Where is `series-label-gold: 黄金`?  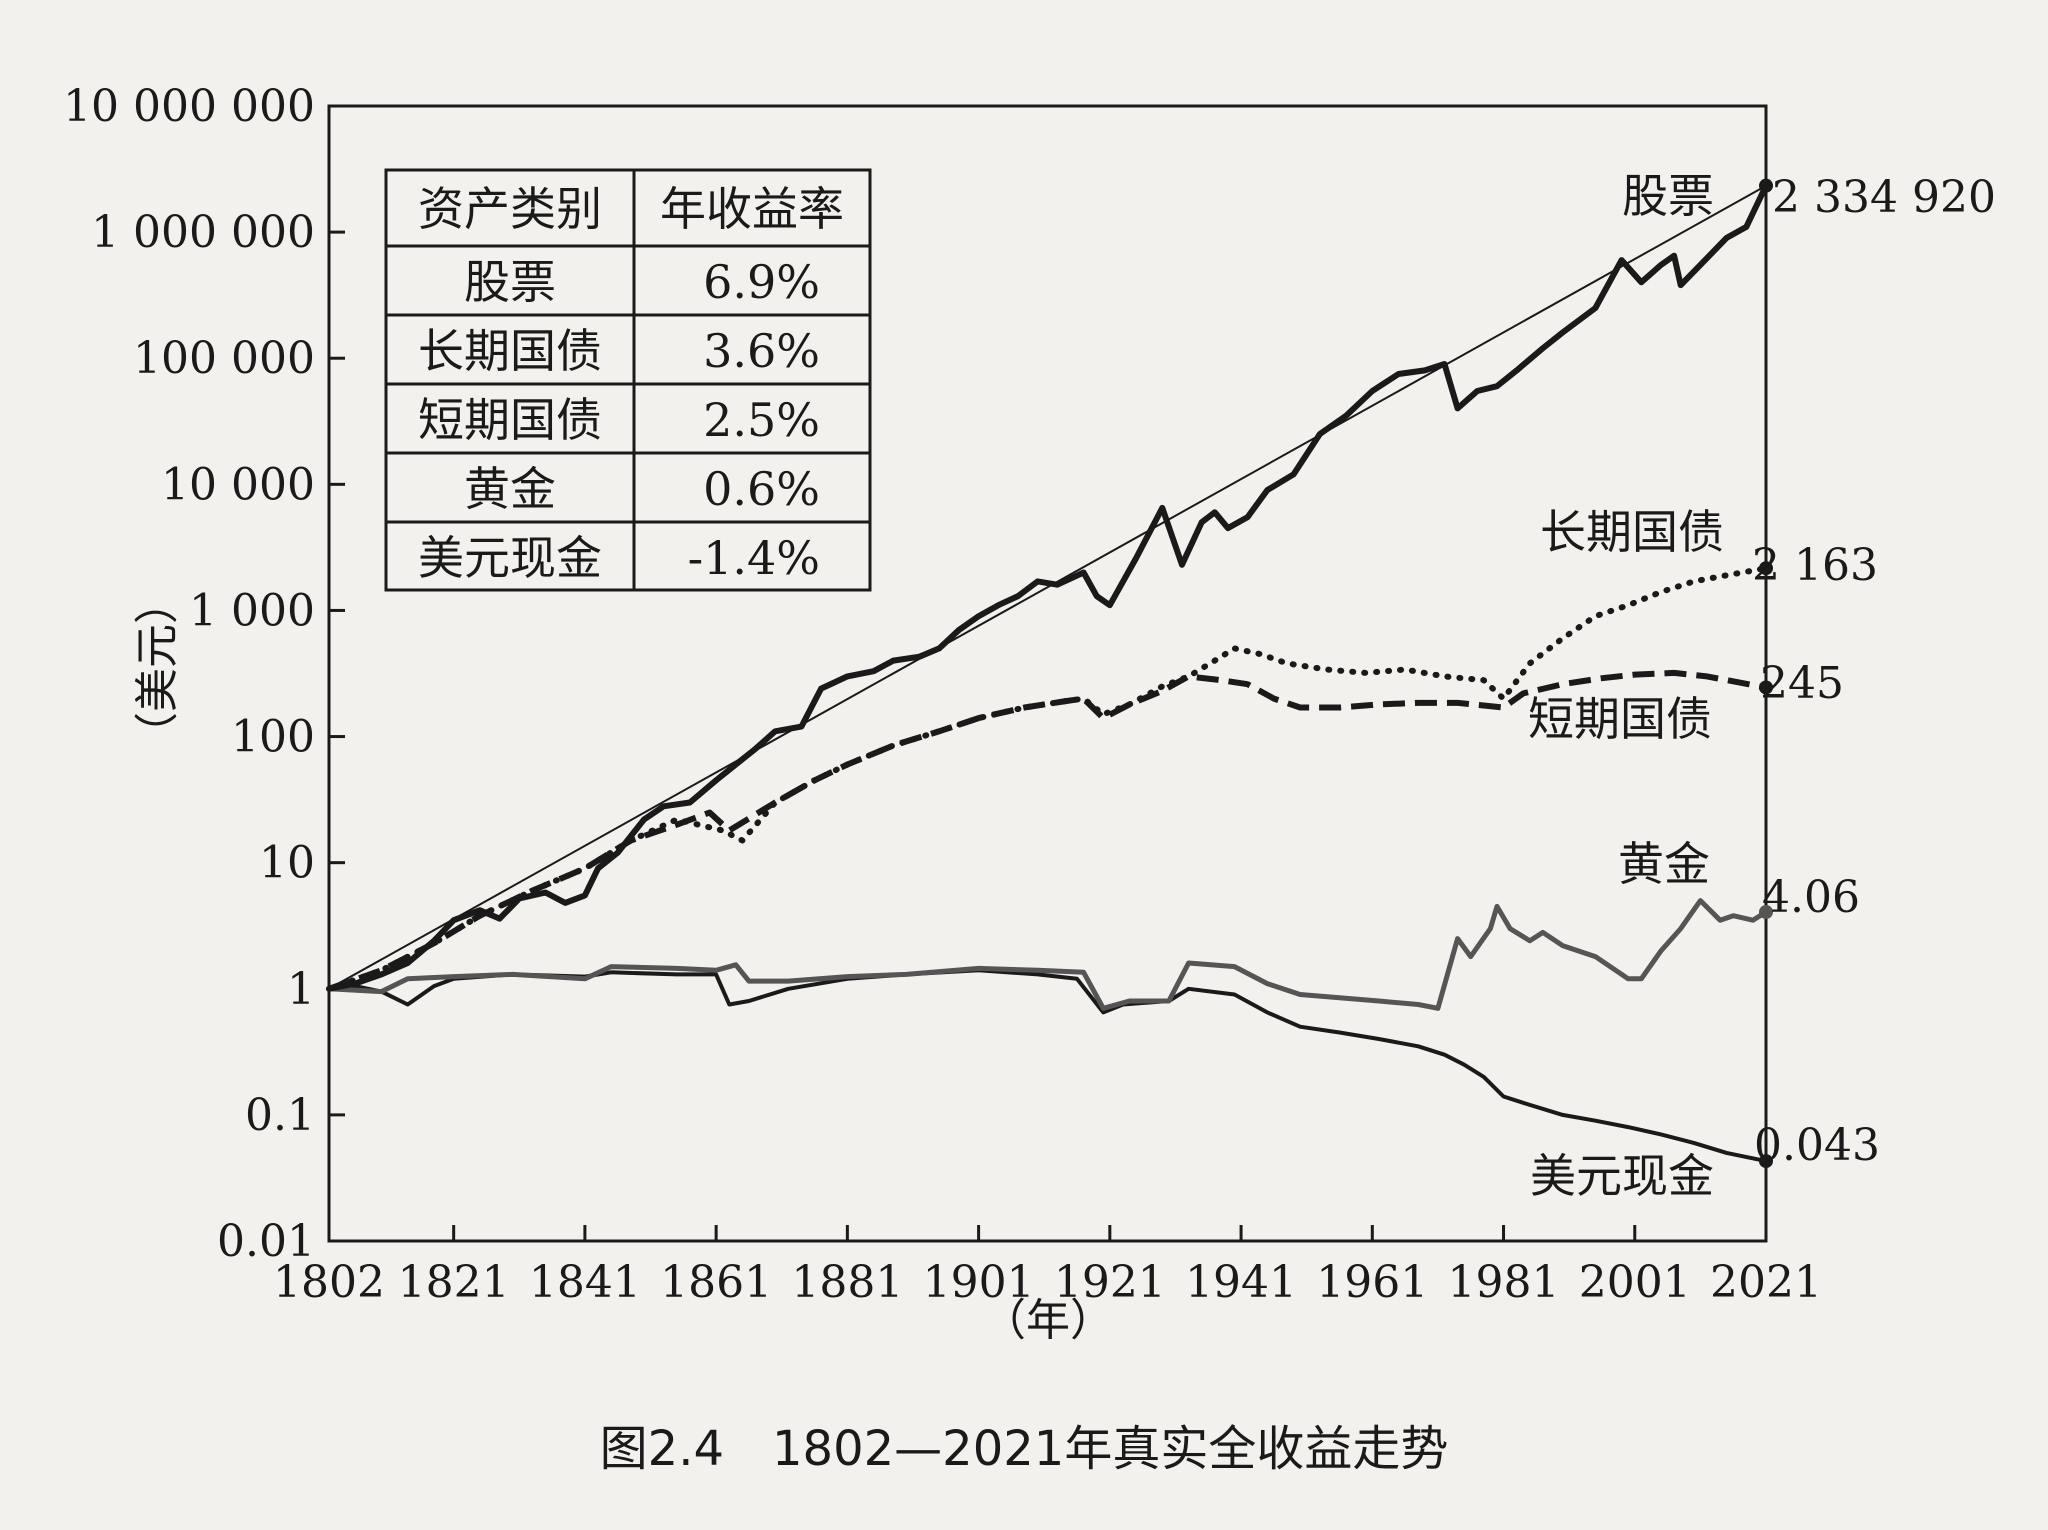 series-label-gold: 黄金 is located at coordinates (1664, 864).